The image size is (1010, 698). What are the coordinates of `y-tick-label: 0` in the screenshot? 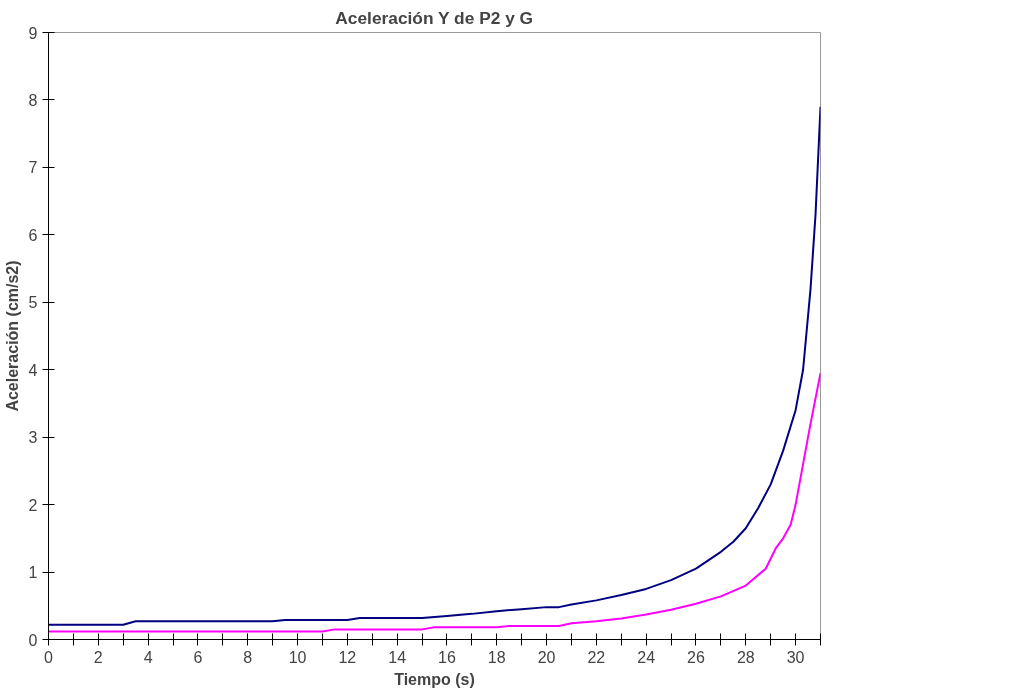 It's located at (33, 640).